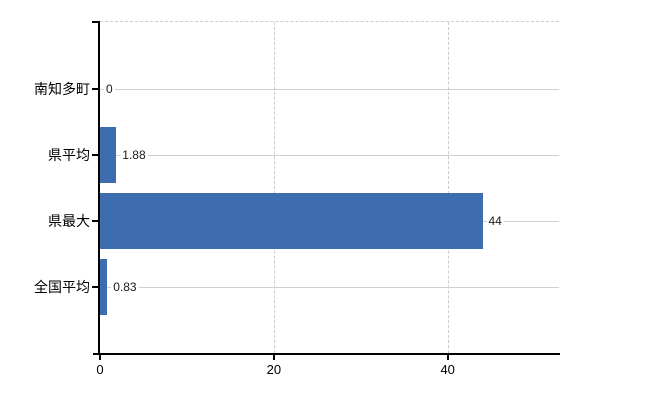 This screenshot has width=650, height=400. I want to click on x-axis-line, so click(326, 354).